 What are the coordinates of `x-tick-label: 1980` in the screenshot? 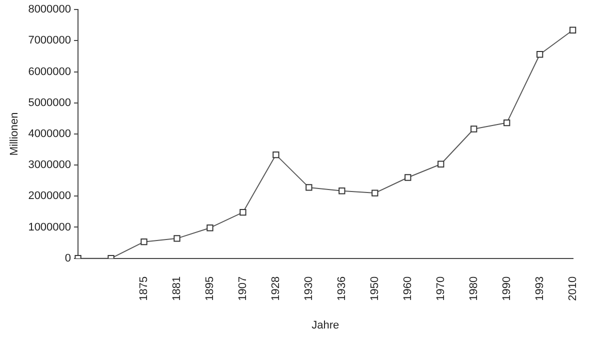 It's located at (474, 288).